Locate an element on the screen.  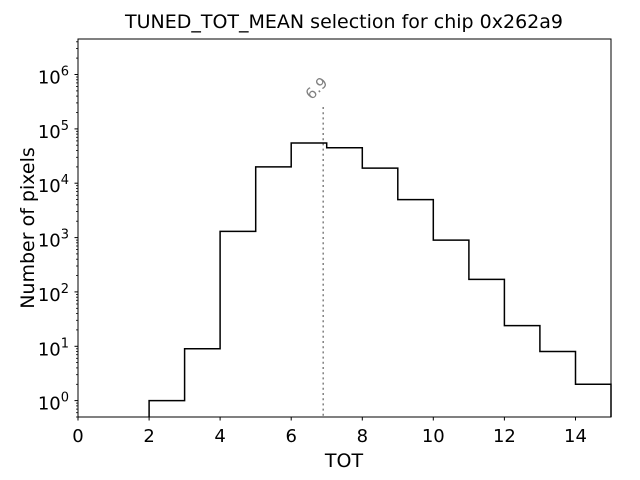
y-axis-ticks: 10⁰ 10¹ 10² 10³ 10⁴ 10⁵ 10⁶ is located at coordinates (58, 229).